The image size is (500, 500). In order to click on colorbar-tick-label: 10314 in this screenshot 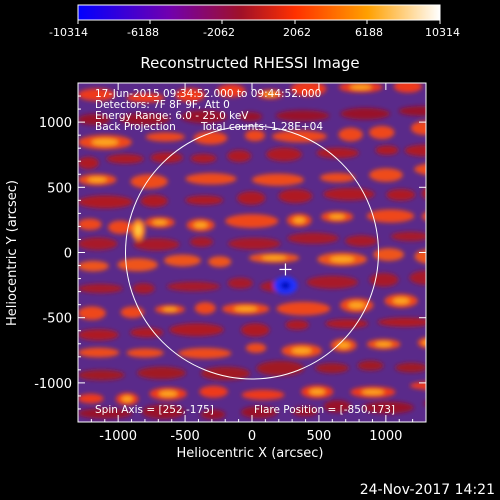, I will do `click(442, 32)`.